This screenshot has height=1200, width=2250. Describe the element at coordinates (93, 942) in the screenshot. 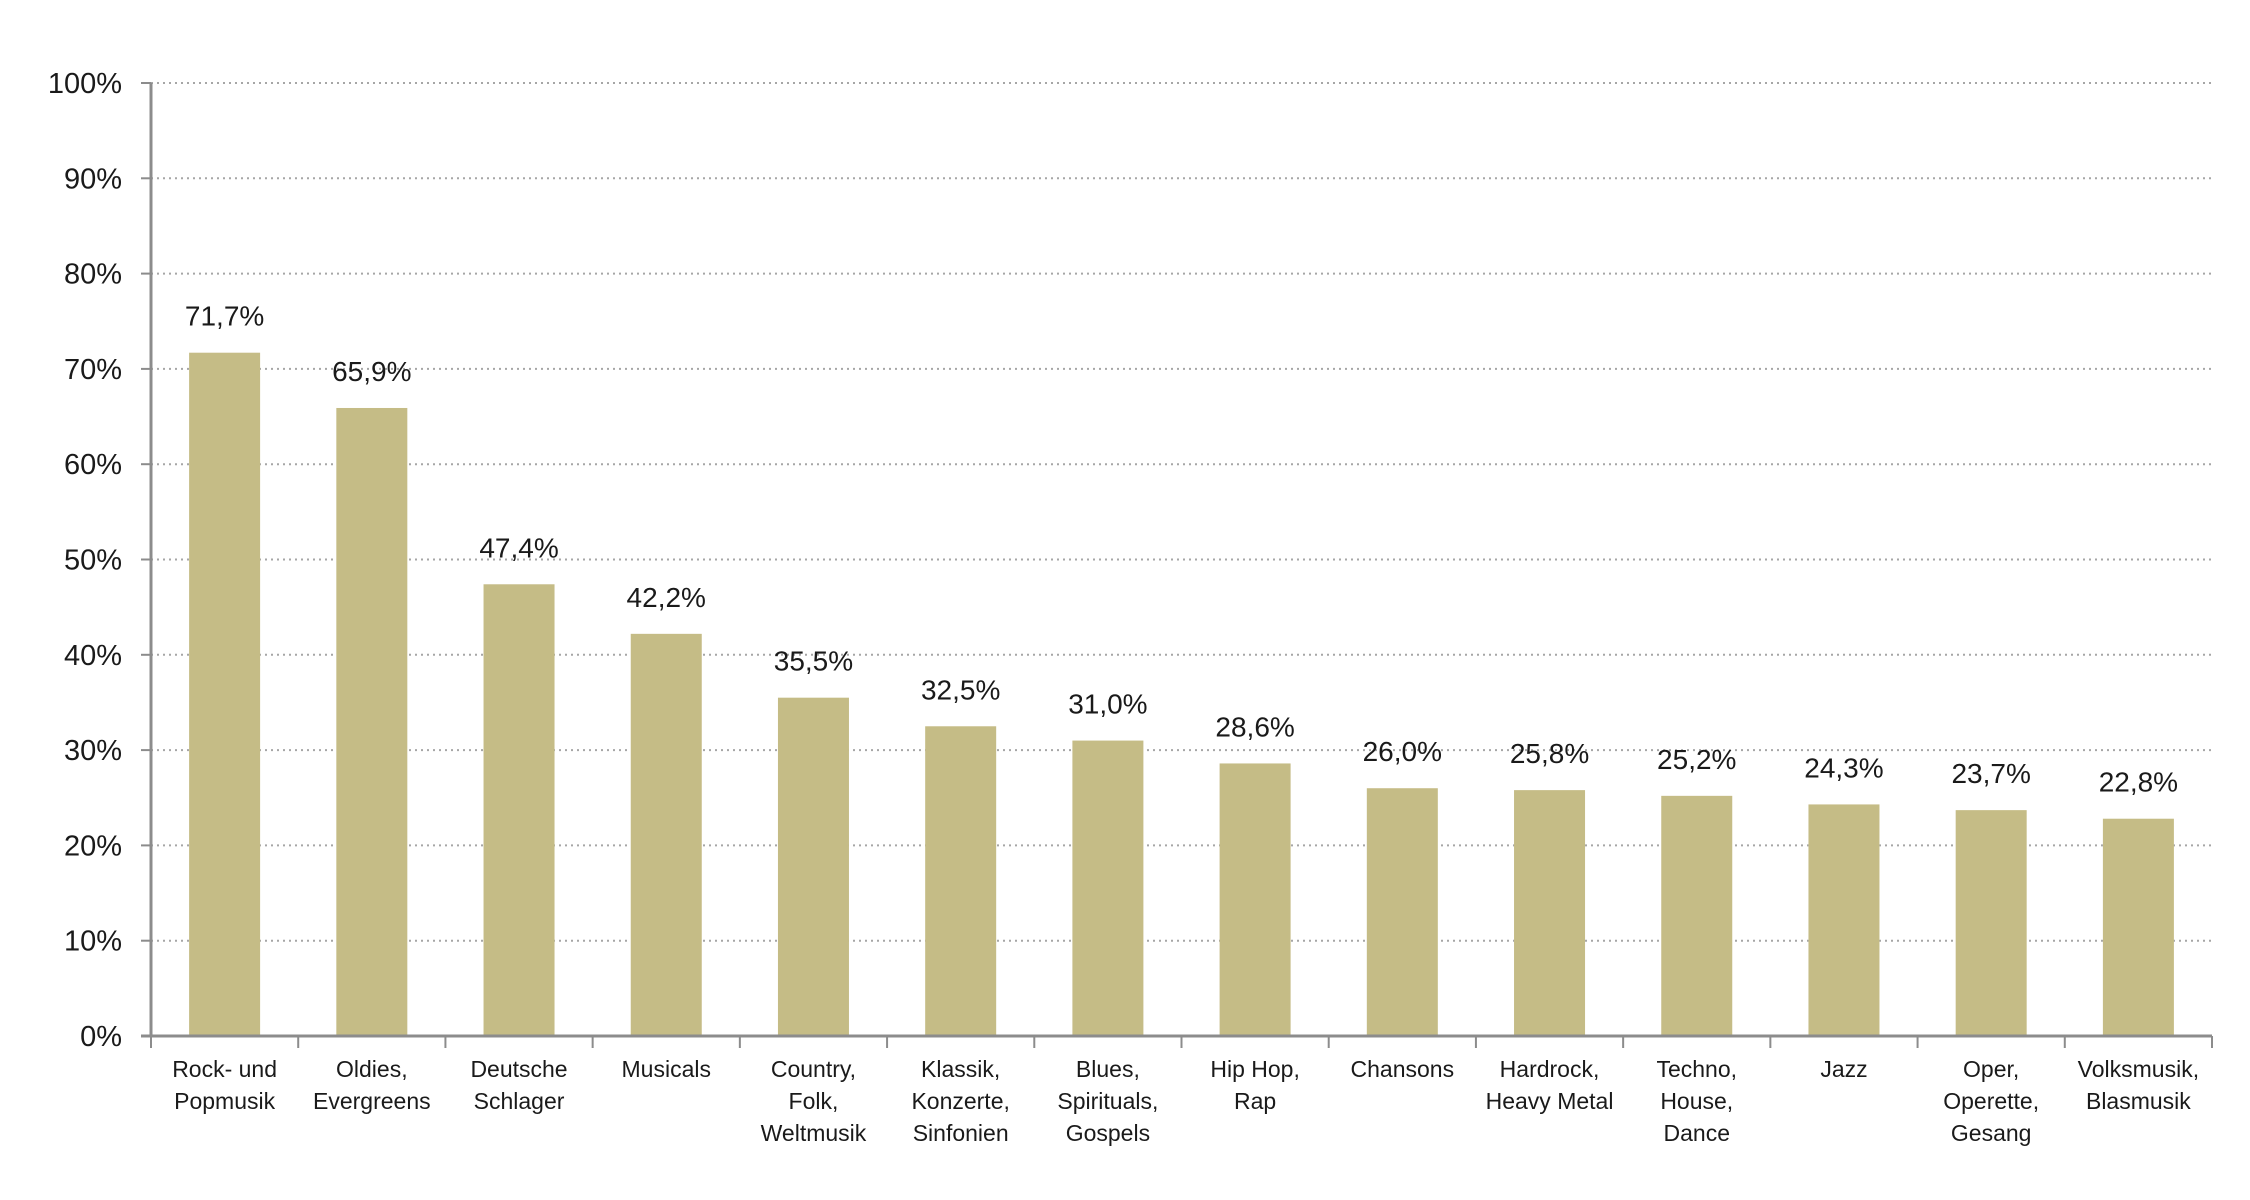

I see `y-tick-label: 10%` at that location.